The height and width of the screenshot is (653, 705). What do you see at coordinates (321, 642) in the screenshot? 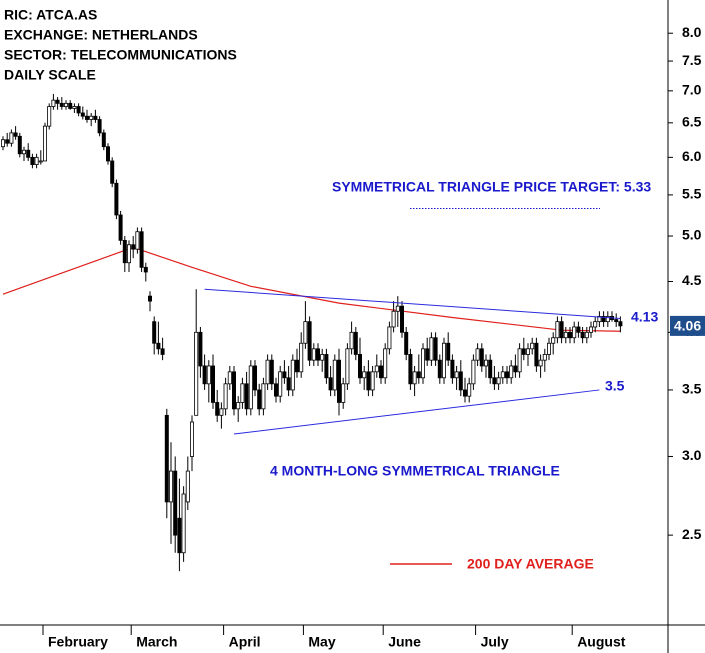
I see `x-tick-label: May` at bounding box center [321, 642].